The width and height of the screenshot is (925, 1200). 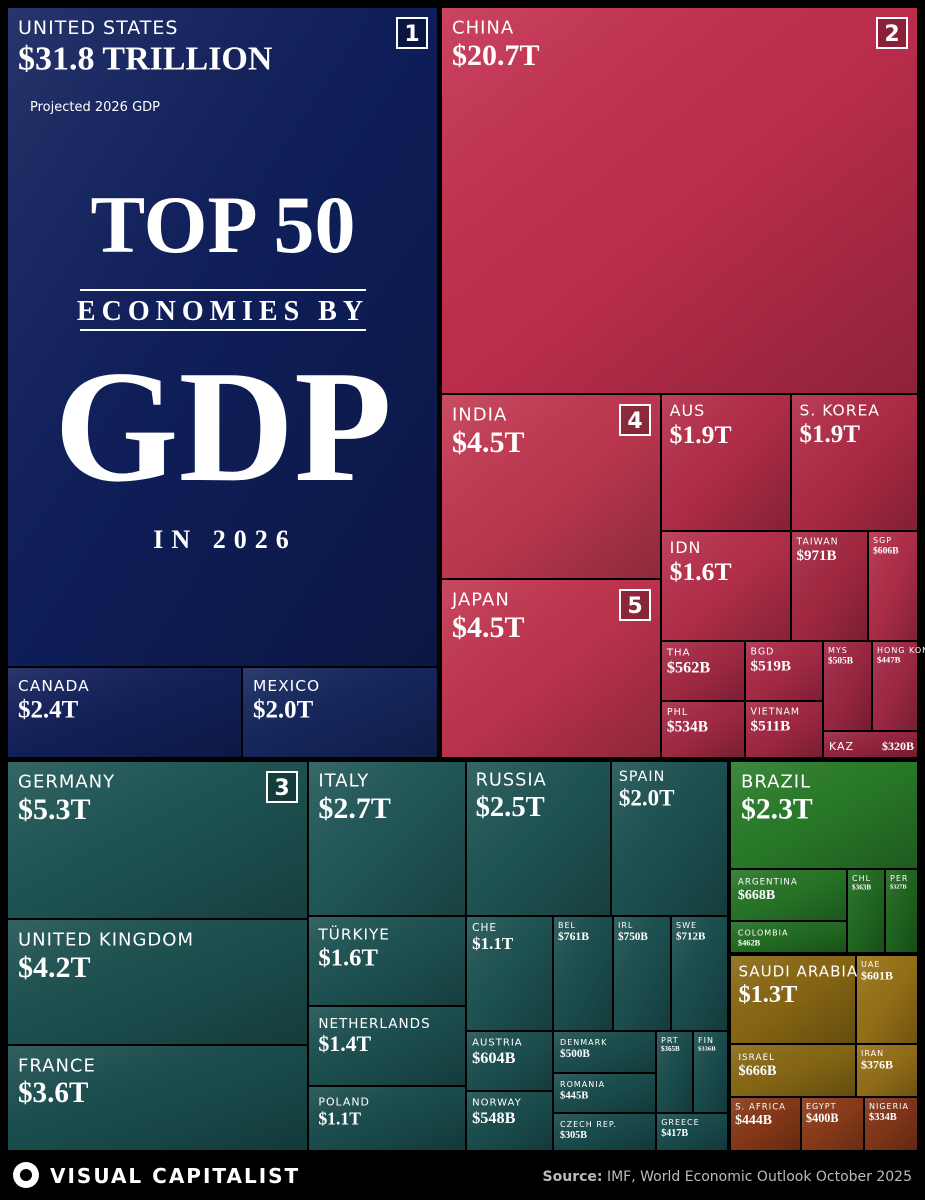 What do you see at coordinates (861, 878) in the screenshot?
I see `country-name: CHL` at bounding box center [861, 878].